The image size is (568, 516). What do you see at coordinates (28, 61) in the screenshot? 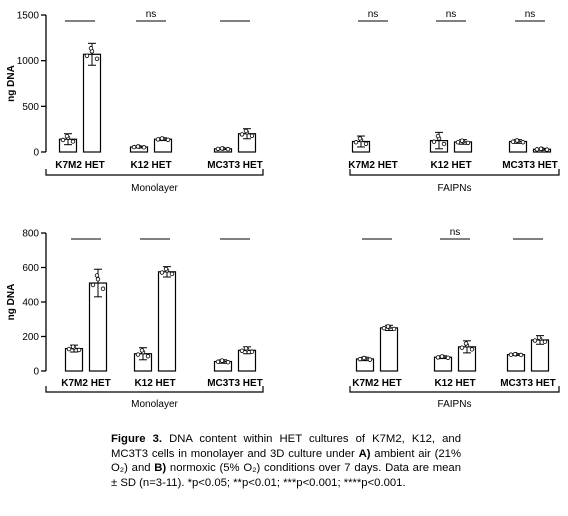
I see `y-tick-label: 1000` at bounding box center [28, 61].